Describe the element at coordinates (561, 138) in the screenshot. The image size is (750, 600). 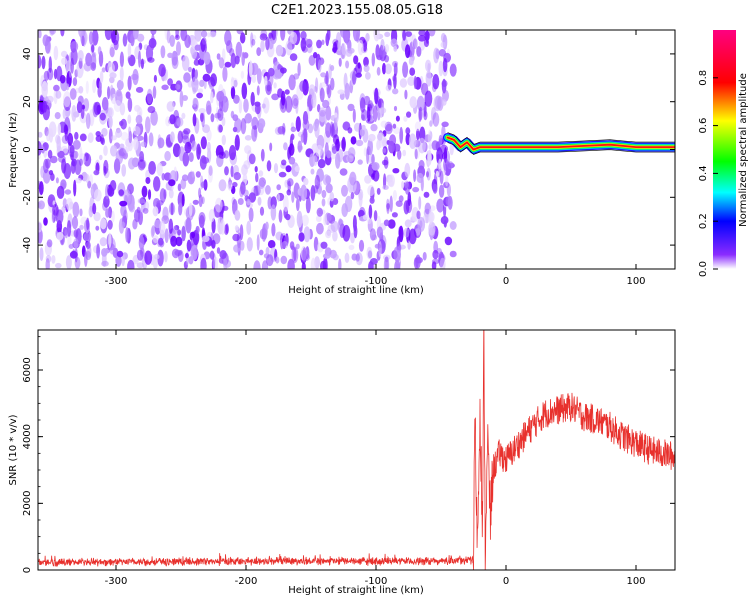
I see `signal-trace-edge-top` at that location.